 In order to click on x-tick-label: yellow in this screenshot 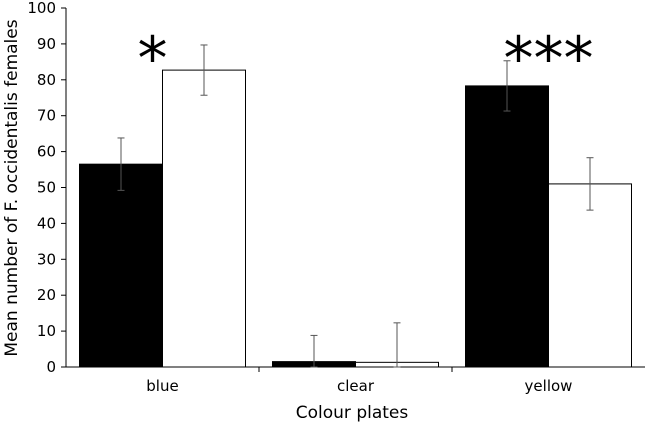, I will do `click(549, 386)`.